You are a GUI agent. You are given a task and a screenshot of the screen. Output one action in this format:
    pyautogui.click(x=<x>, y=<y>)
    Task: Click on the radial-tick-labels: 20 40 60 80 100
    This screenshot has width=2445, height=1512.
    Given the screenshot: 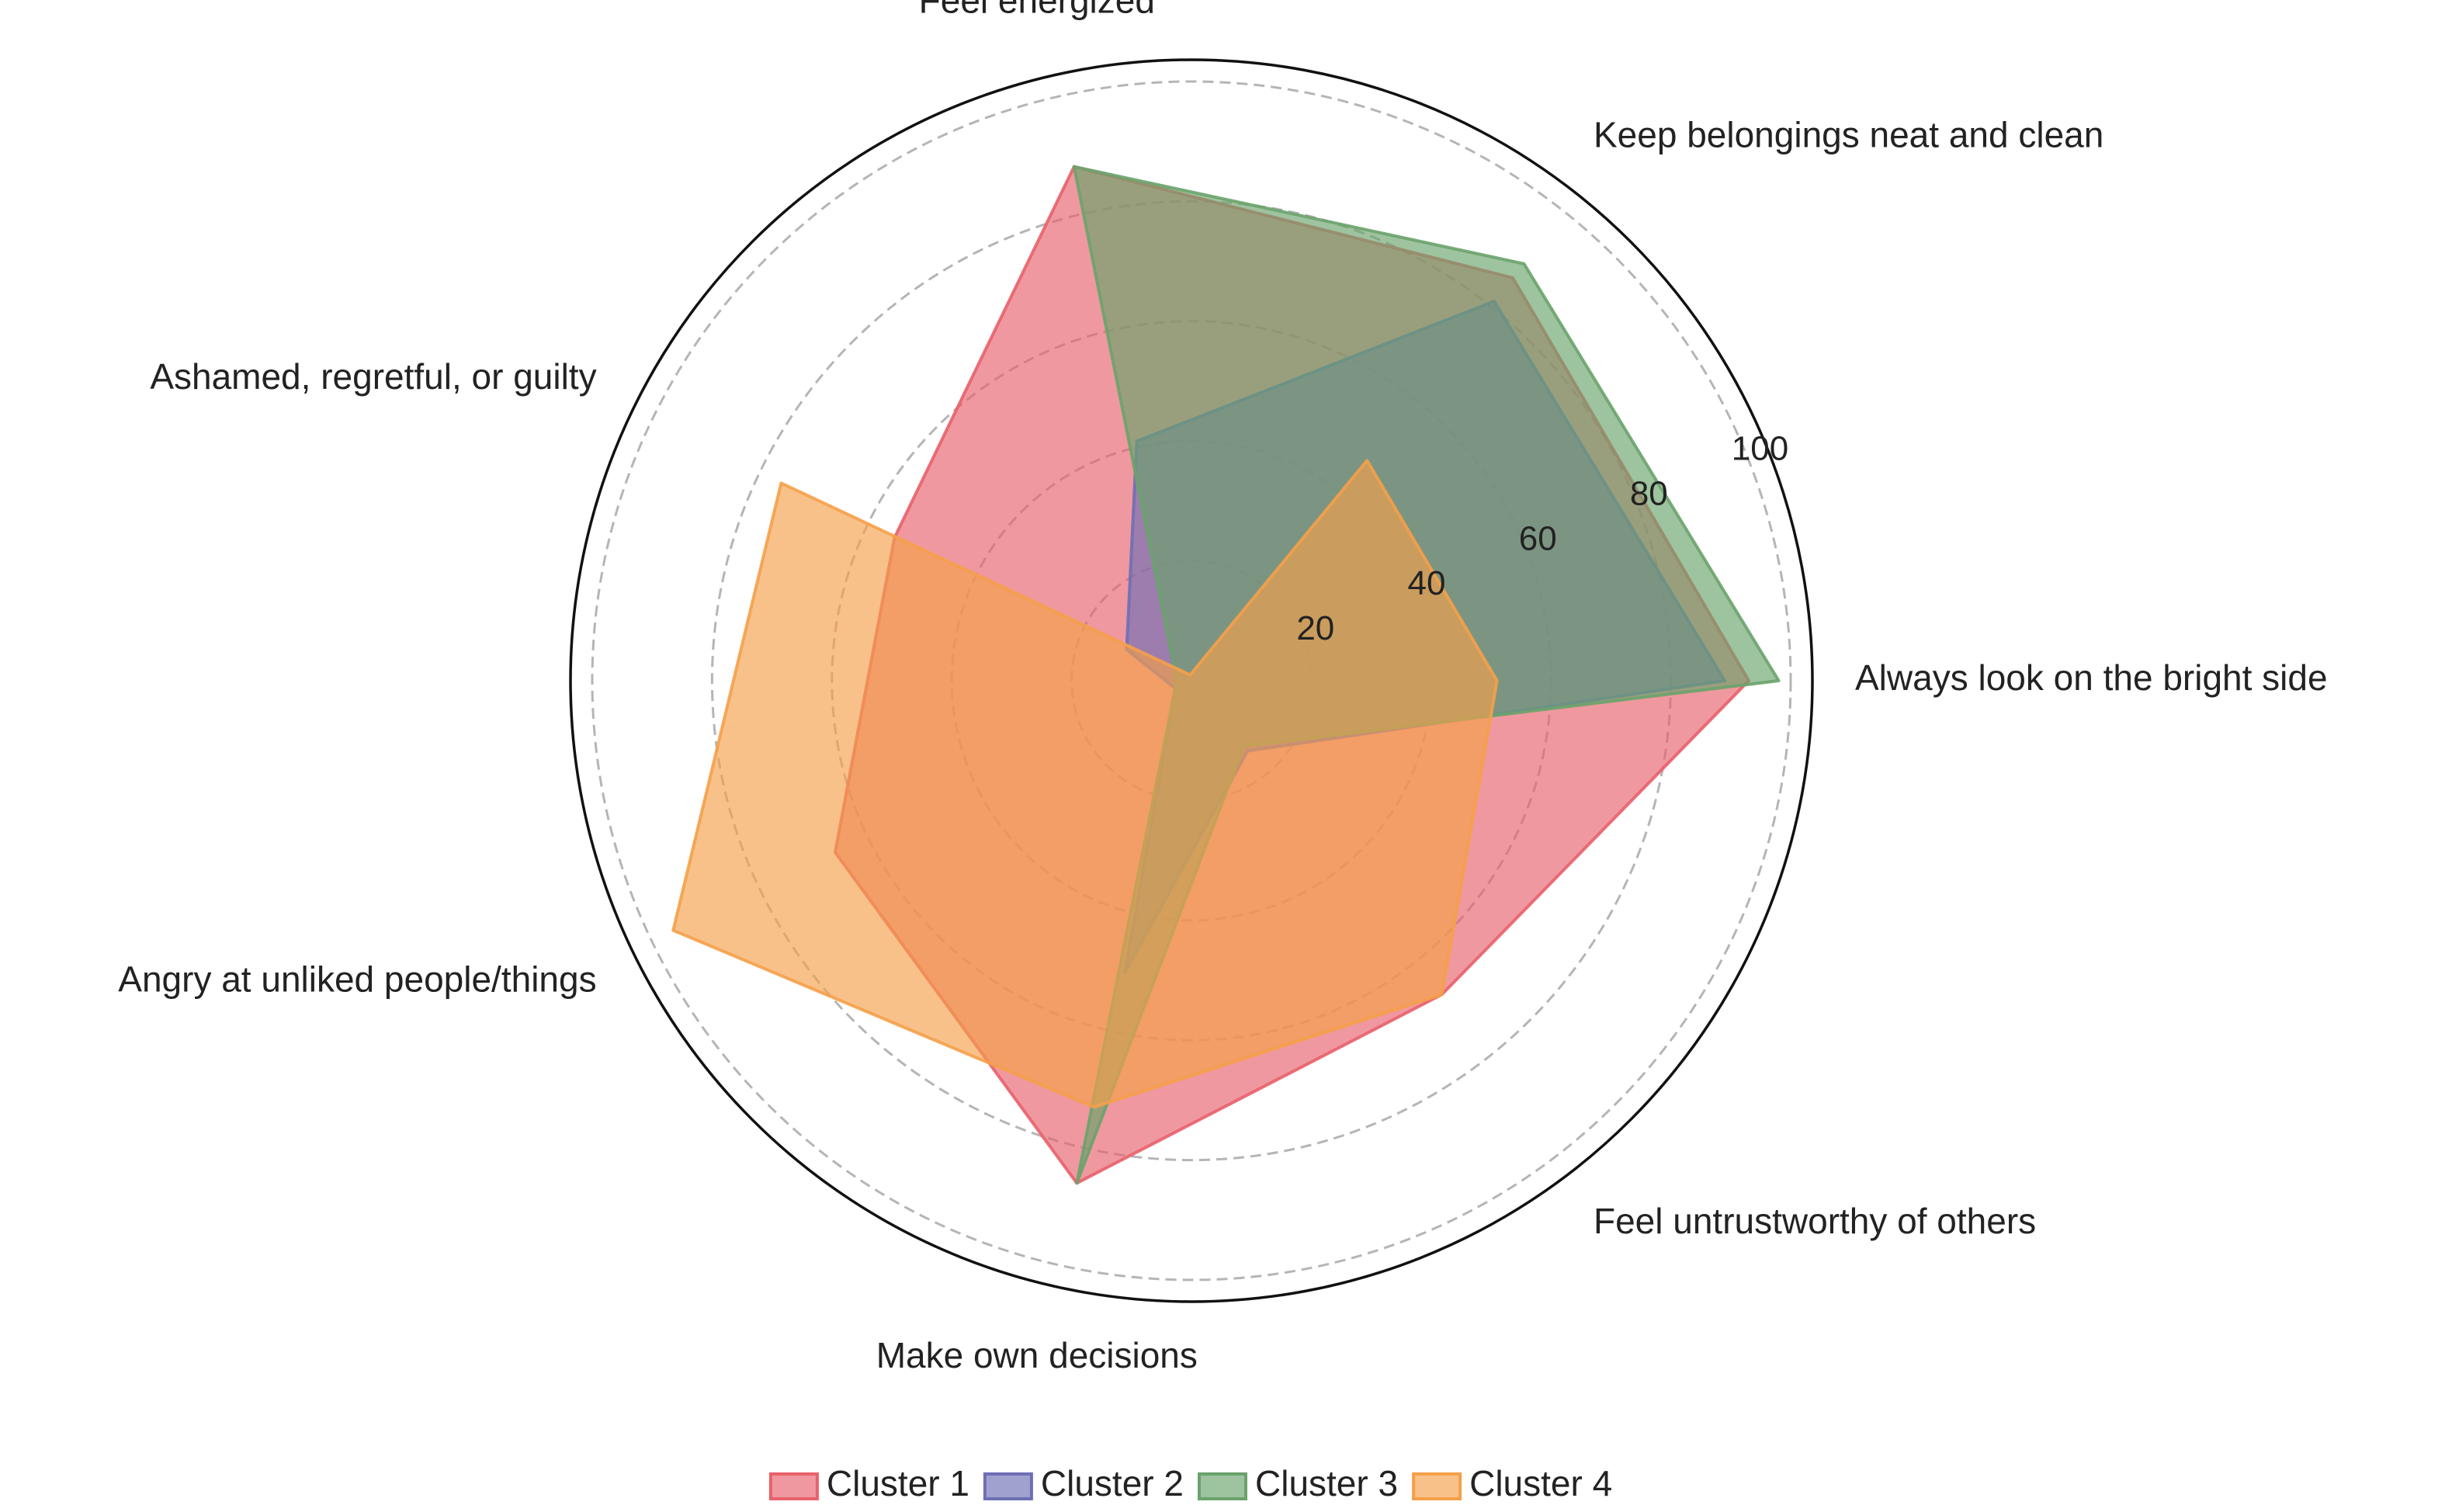 What is the action you would take?
    pyautogui.click(x=1542, y=538)
    